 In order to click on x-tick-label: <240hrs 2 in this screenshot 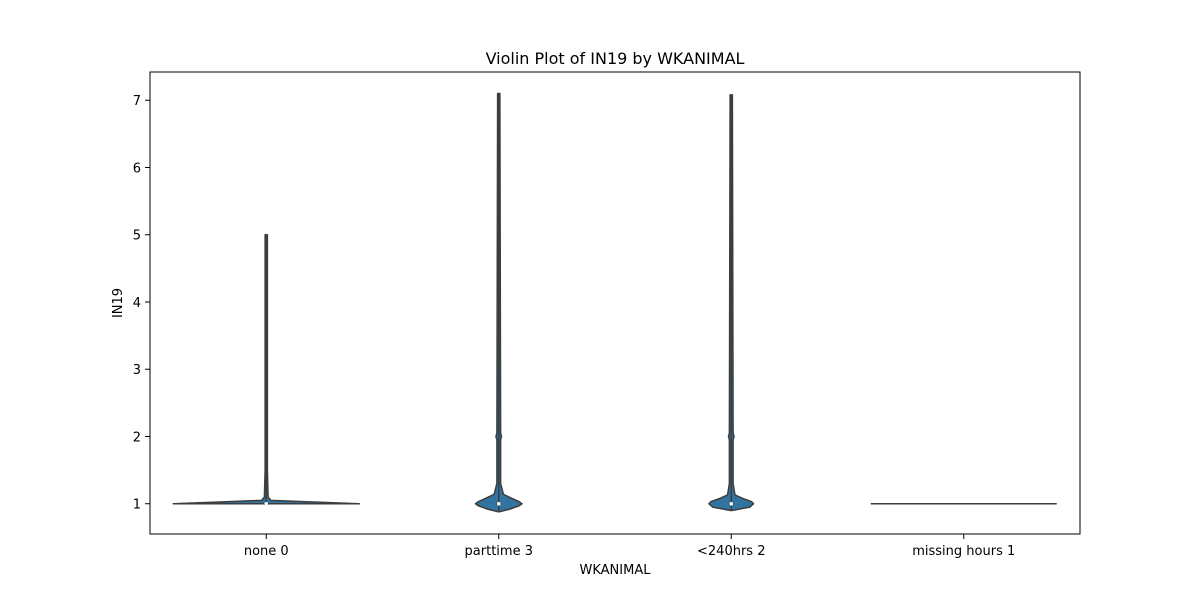, I will do `click(731, 551)`.